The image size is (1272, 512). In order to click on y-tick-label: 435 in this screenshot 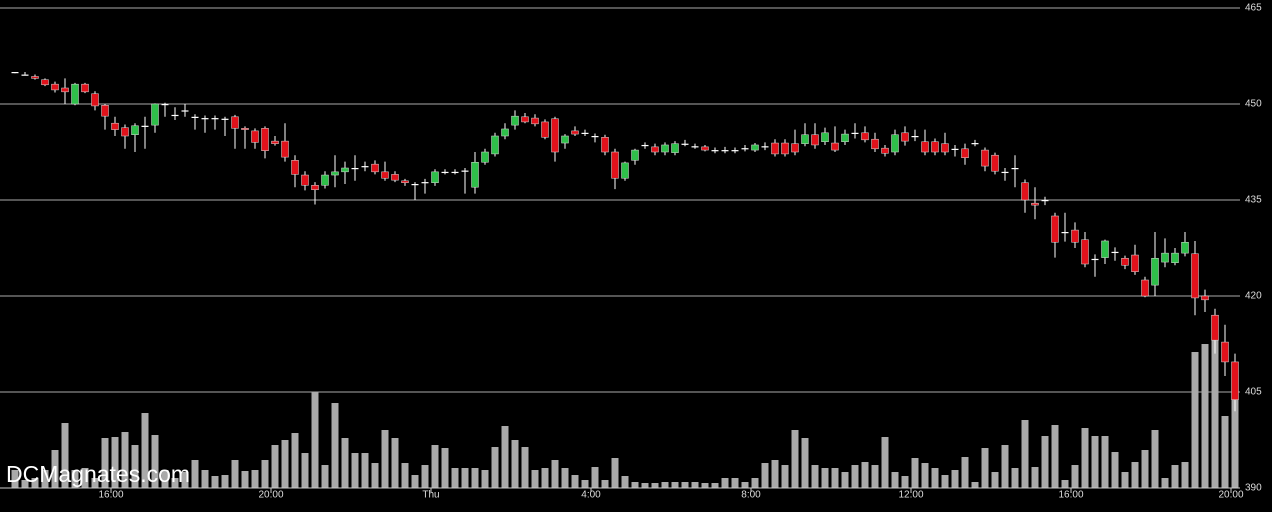, I will do `click(1253, 200)`.